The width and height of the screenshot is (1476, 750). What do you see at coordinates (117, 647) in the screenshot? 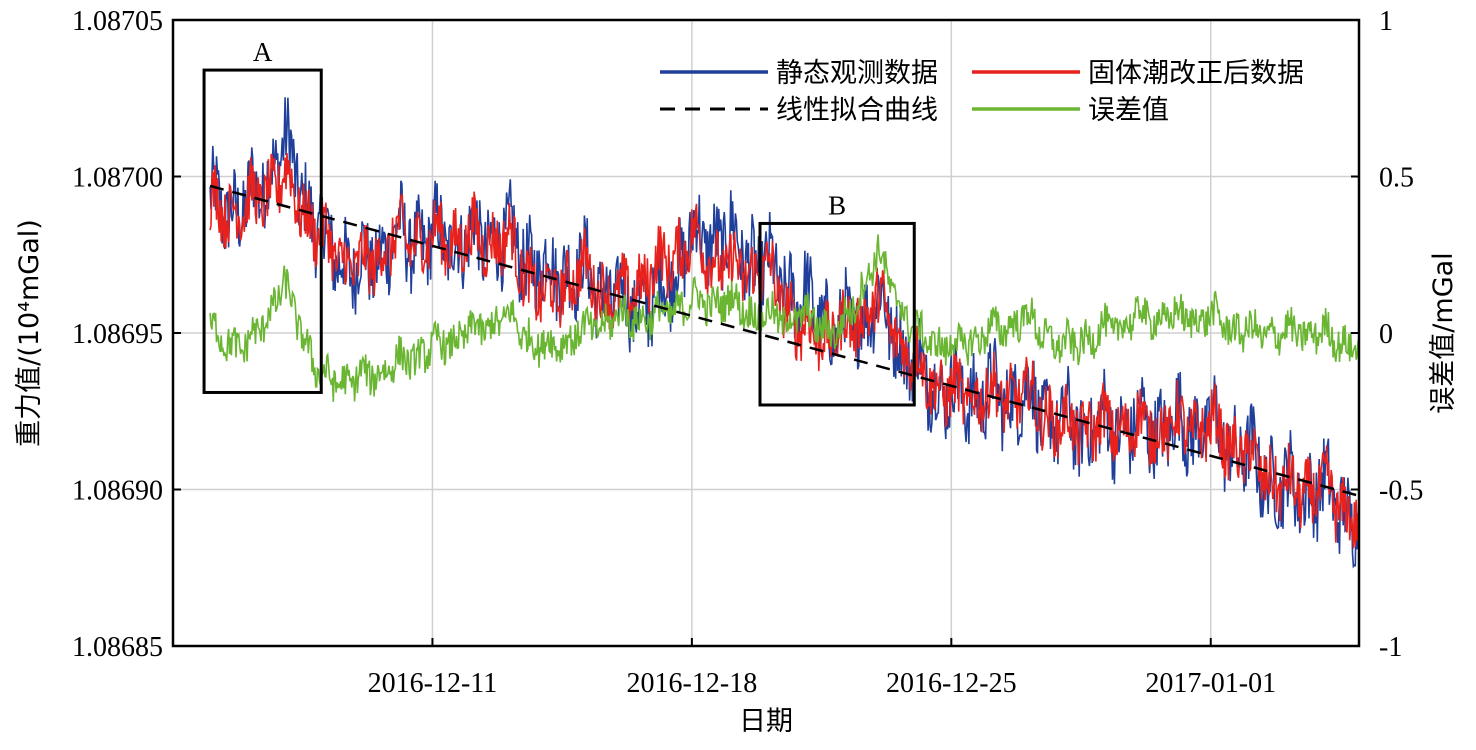
I see `y-left-tick-label: 1.08685` at bounding box center [117, 647].